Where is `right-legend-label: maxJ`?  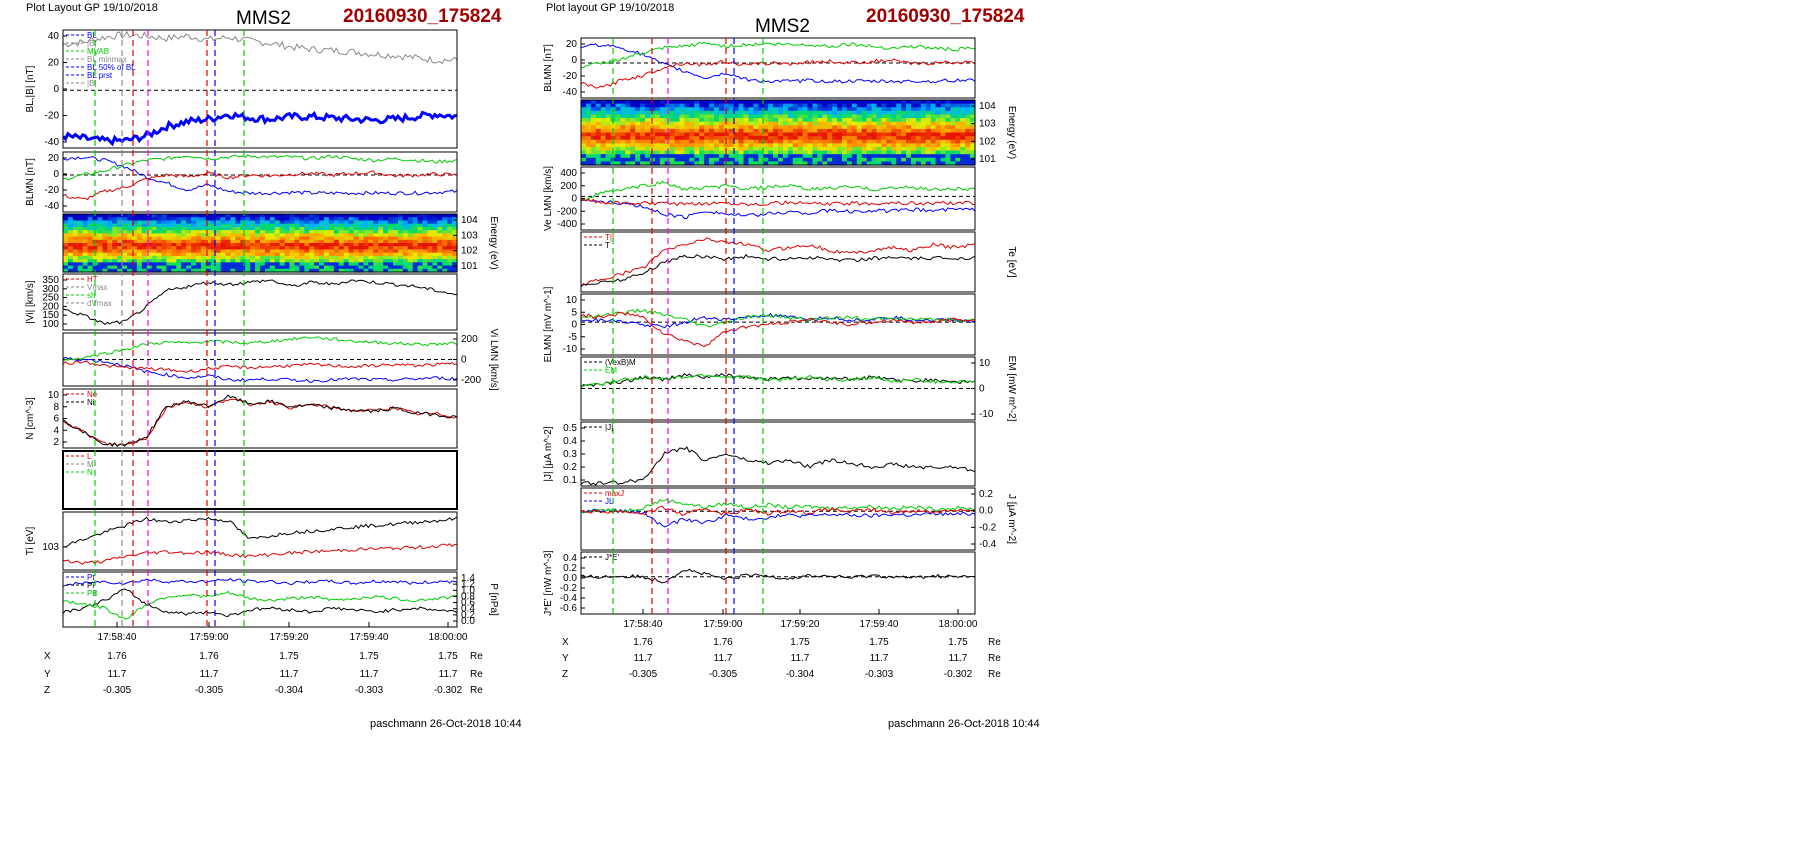
right-legend-label: maxJ is located at coordinates (614, 493).